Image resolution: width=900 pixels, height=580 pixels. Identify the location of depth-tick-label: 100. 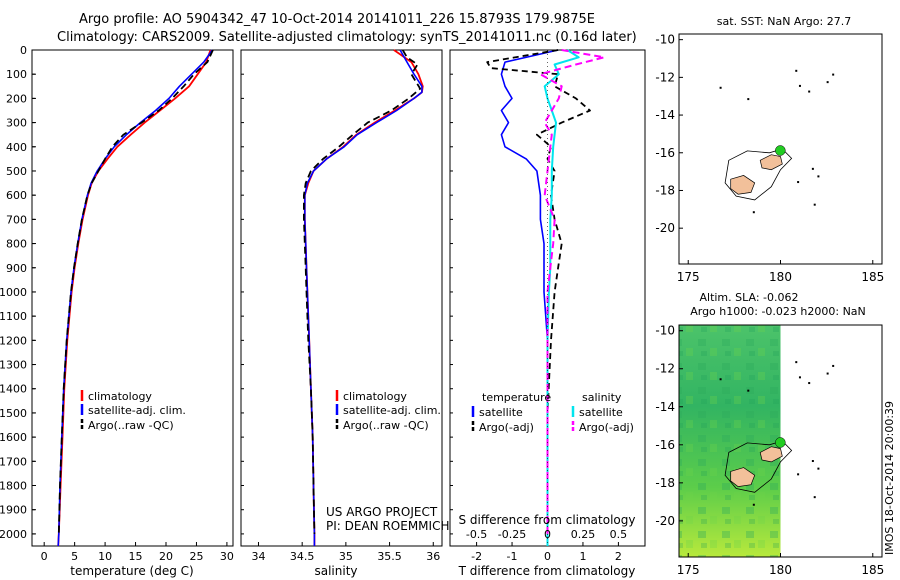
(16, 74).